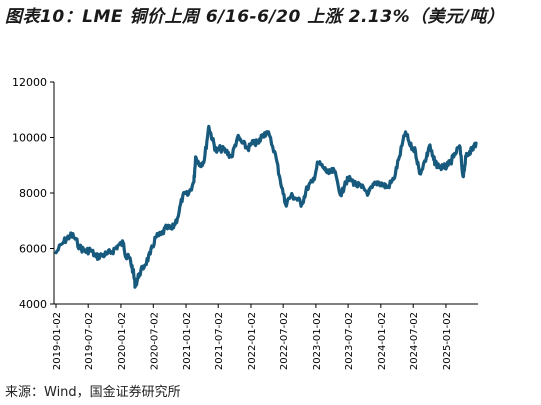  What do you see at coordinates (33, 249) in the screenshot?
I see `y-tick-label: 6000` at bounding box center [33, 249].